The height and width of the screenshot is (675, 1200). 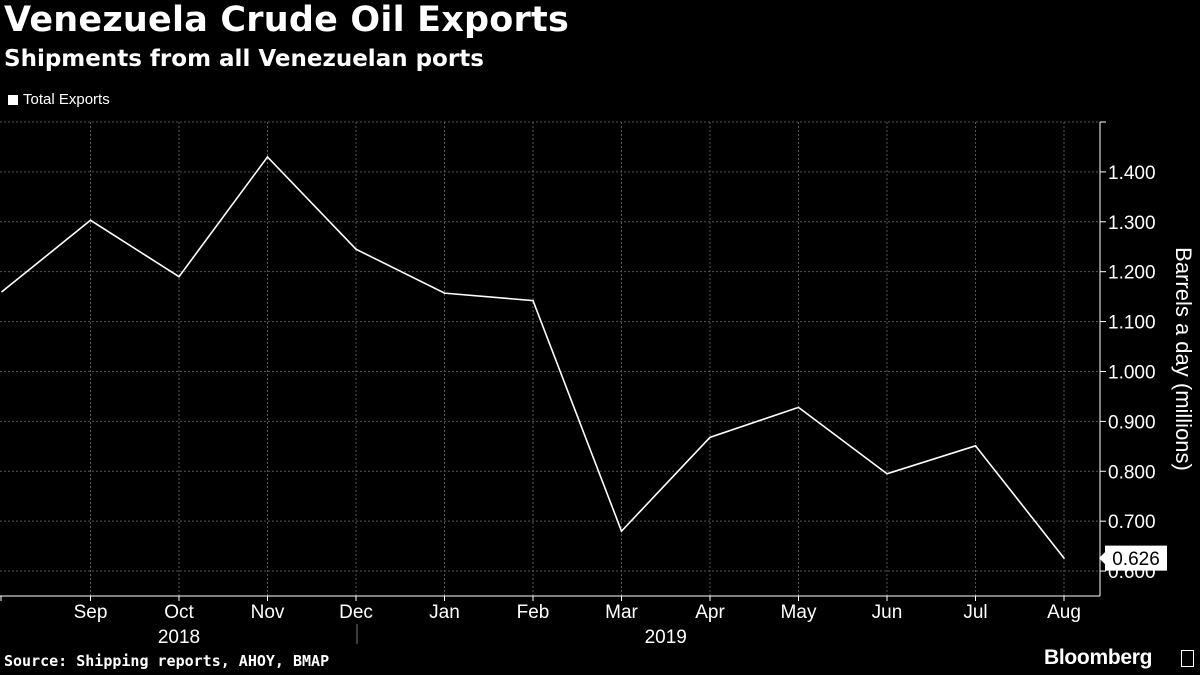 What do you see at coordinates (356, 612) in the screenshot?
I see `x-tick-label: Dec` at bounding box center [356, 612].